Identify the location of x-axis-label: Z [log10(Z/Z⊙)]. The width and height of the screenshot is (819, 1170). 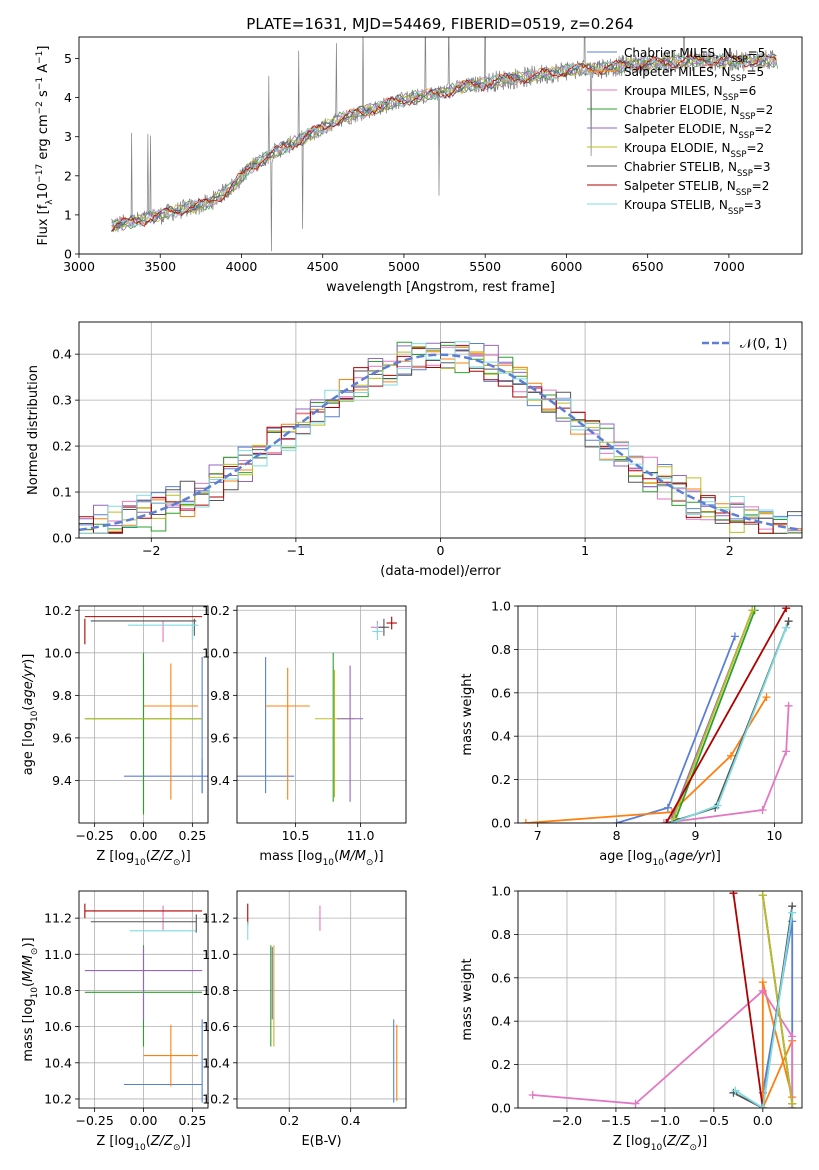
(660, 1143).